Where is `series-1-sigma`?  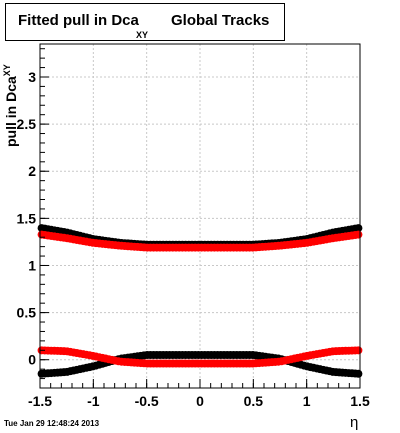 series-1-sigma is located at coordinates (200, 241).